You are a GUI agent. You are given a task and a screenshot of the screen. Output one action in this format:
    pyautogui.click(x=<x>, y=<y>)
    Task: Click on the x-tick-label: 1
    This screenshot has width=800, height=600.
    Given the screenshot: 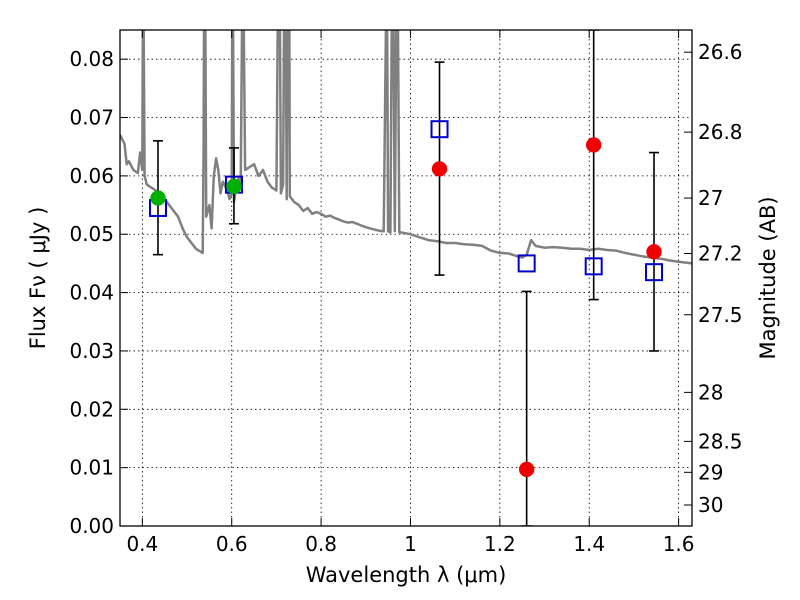 What is the action you would take?
    pyautogui.click(x=410, y=544)
    